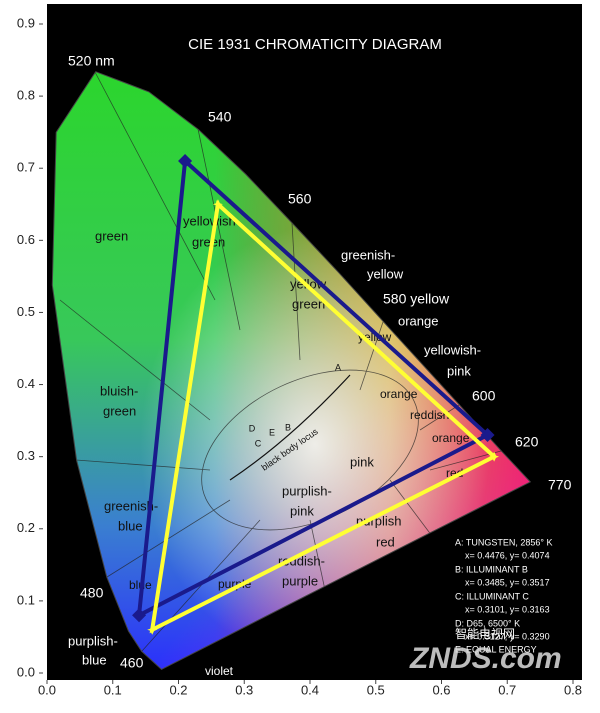 The width and height of the screenshot is (600, 713). Describe the element at coordinates (485, 658) in the screenshot. I see `annotation: ZNDS.com` at that location.